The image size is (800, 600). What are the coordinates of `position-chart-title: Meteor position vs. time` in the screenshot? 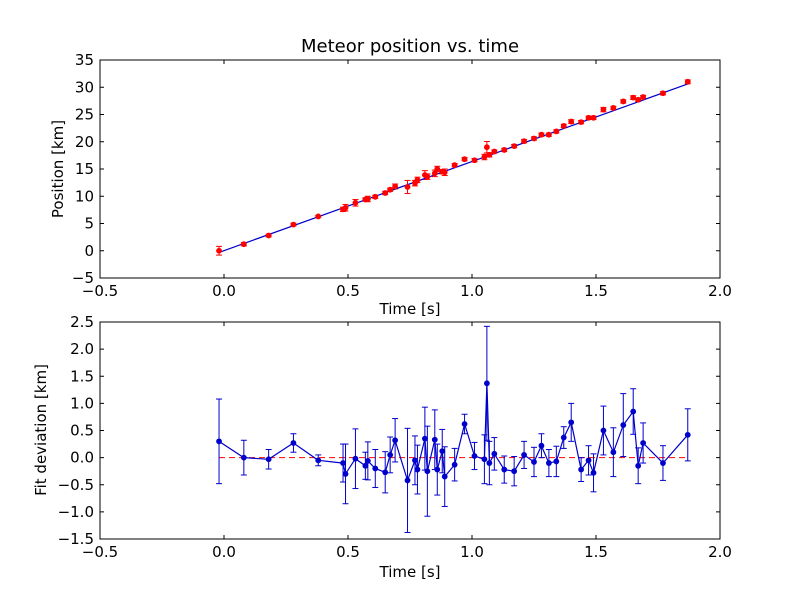 It's located at (410, 46).